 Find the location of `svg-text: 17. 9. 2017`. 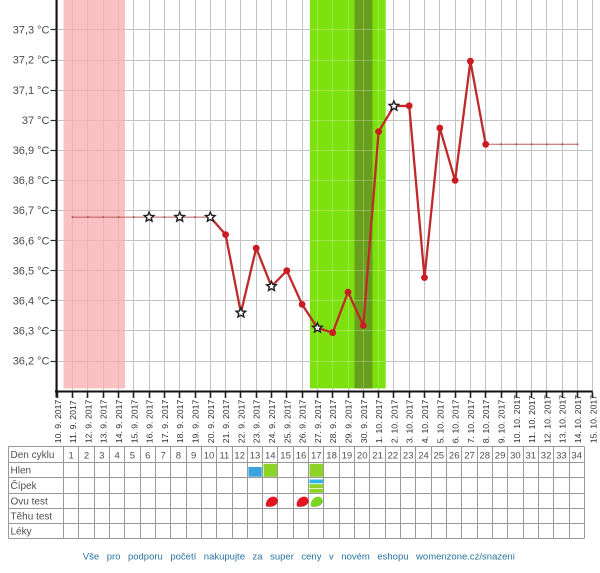

svg-text: 17. 9. 2017 is located at coordinates (165, 422).